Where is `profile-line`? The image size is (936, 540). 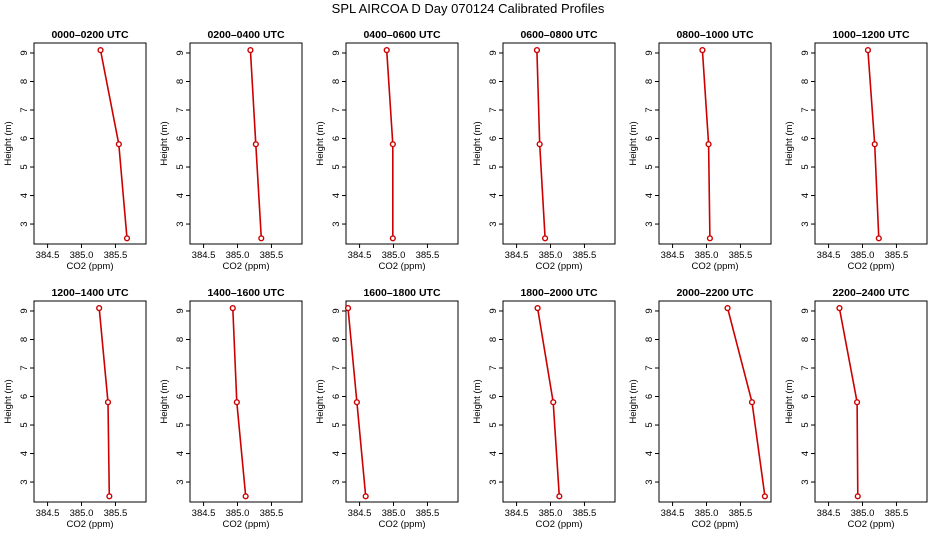 profile-line is located at coordinates (746, 402).